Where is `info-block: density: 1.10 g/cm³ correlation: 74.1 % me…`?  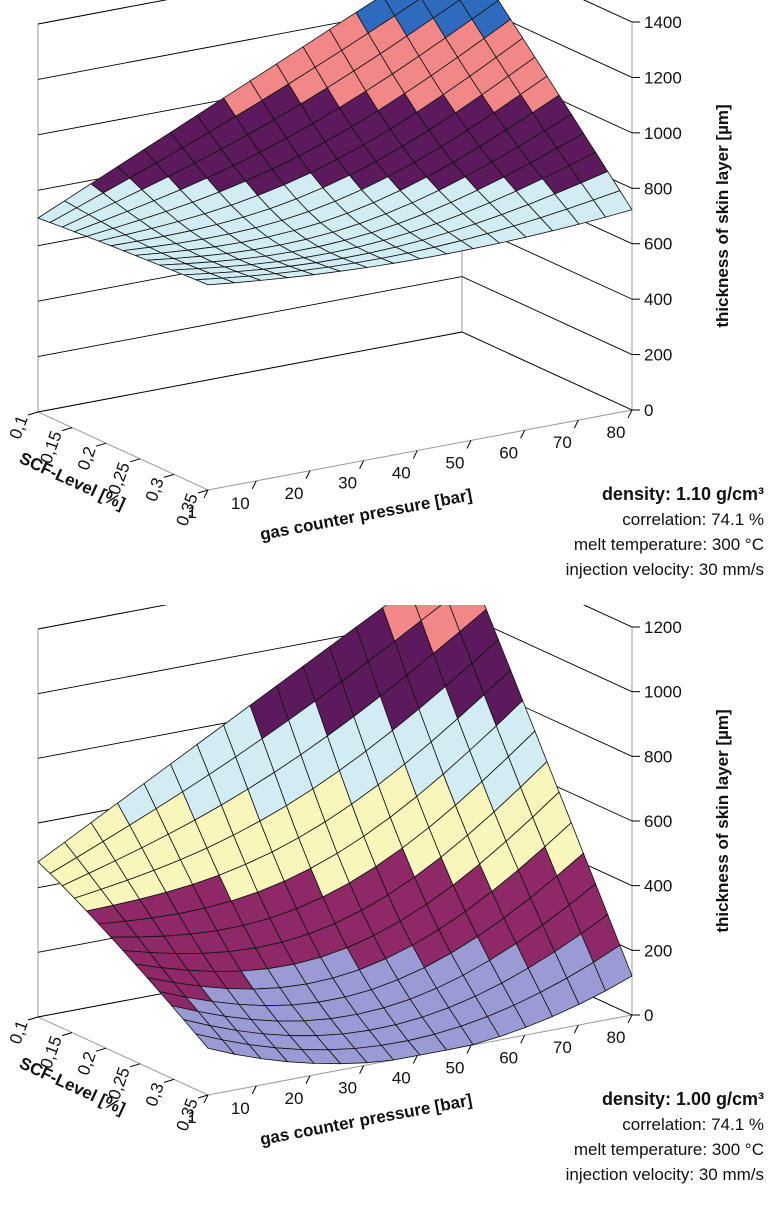
info-block: density: 1.10 g/cm³ correlation: 74.1 % me… is located at coordinates (665, 531).